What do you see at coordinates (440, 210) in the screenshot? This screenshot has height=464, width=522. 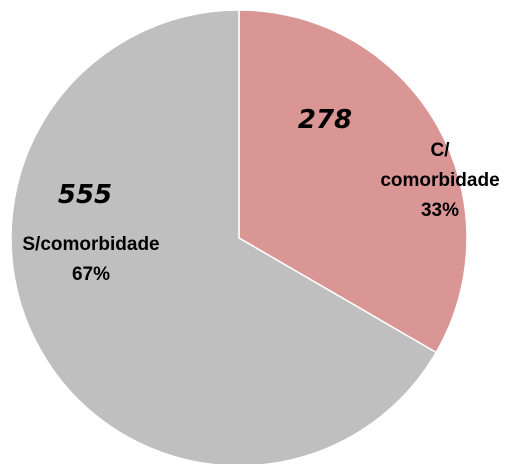 I see `percentage-label: 33%` at bounding box center [440, 210].